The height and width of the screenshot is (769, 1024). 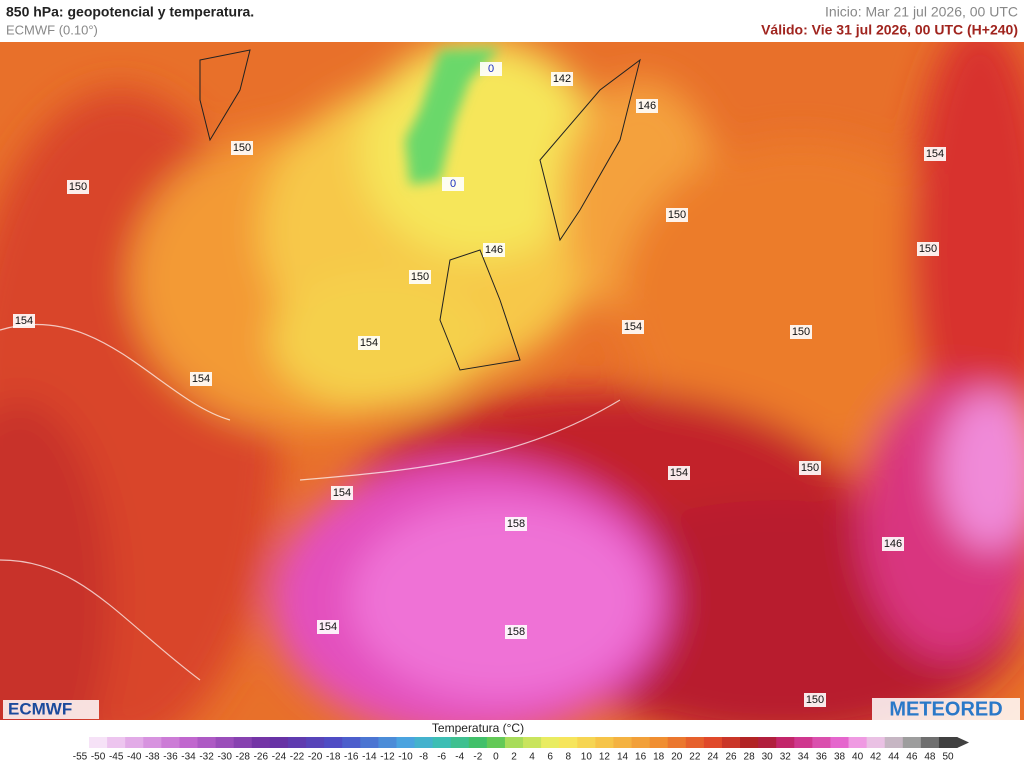 What do you see at coordinates (731, 757) in the screenshot?
I see `colorbar-label: 26` at bounding box center [731, 757].